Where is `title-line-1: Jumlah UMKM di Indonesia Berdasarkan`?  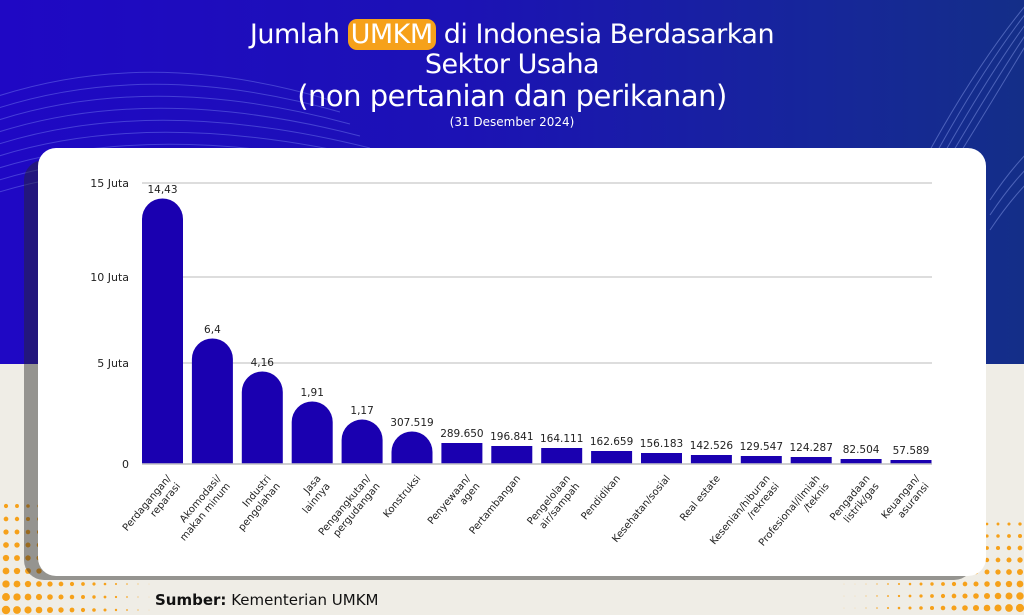
title-line-1: Jumlah UMKM di Indonesia Berdasarkan is located at coordinates (512, 34).